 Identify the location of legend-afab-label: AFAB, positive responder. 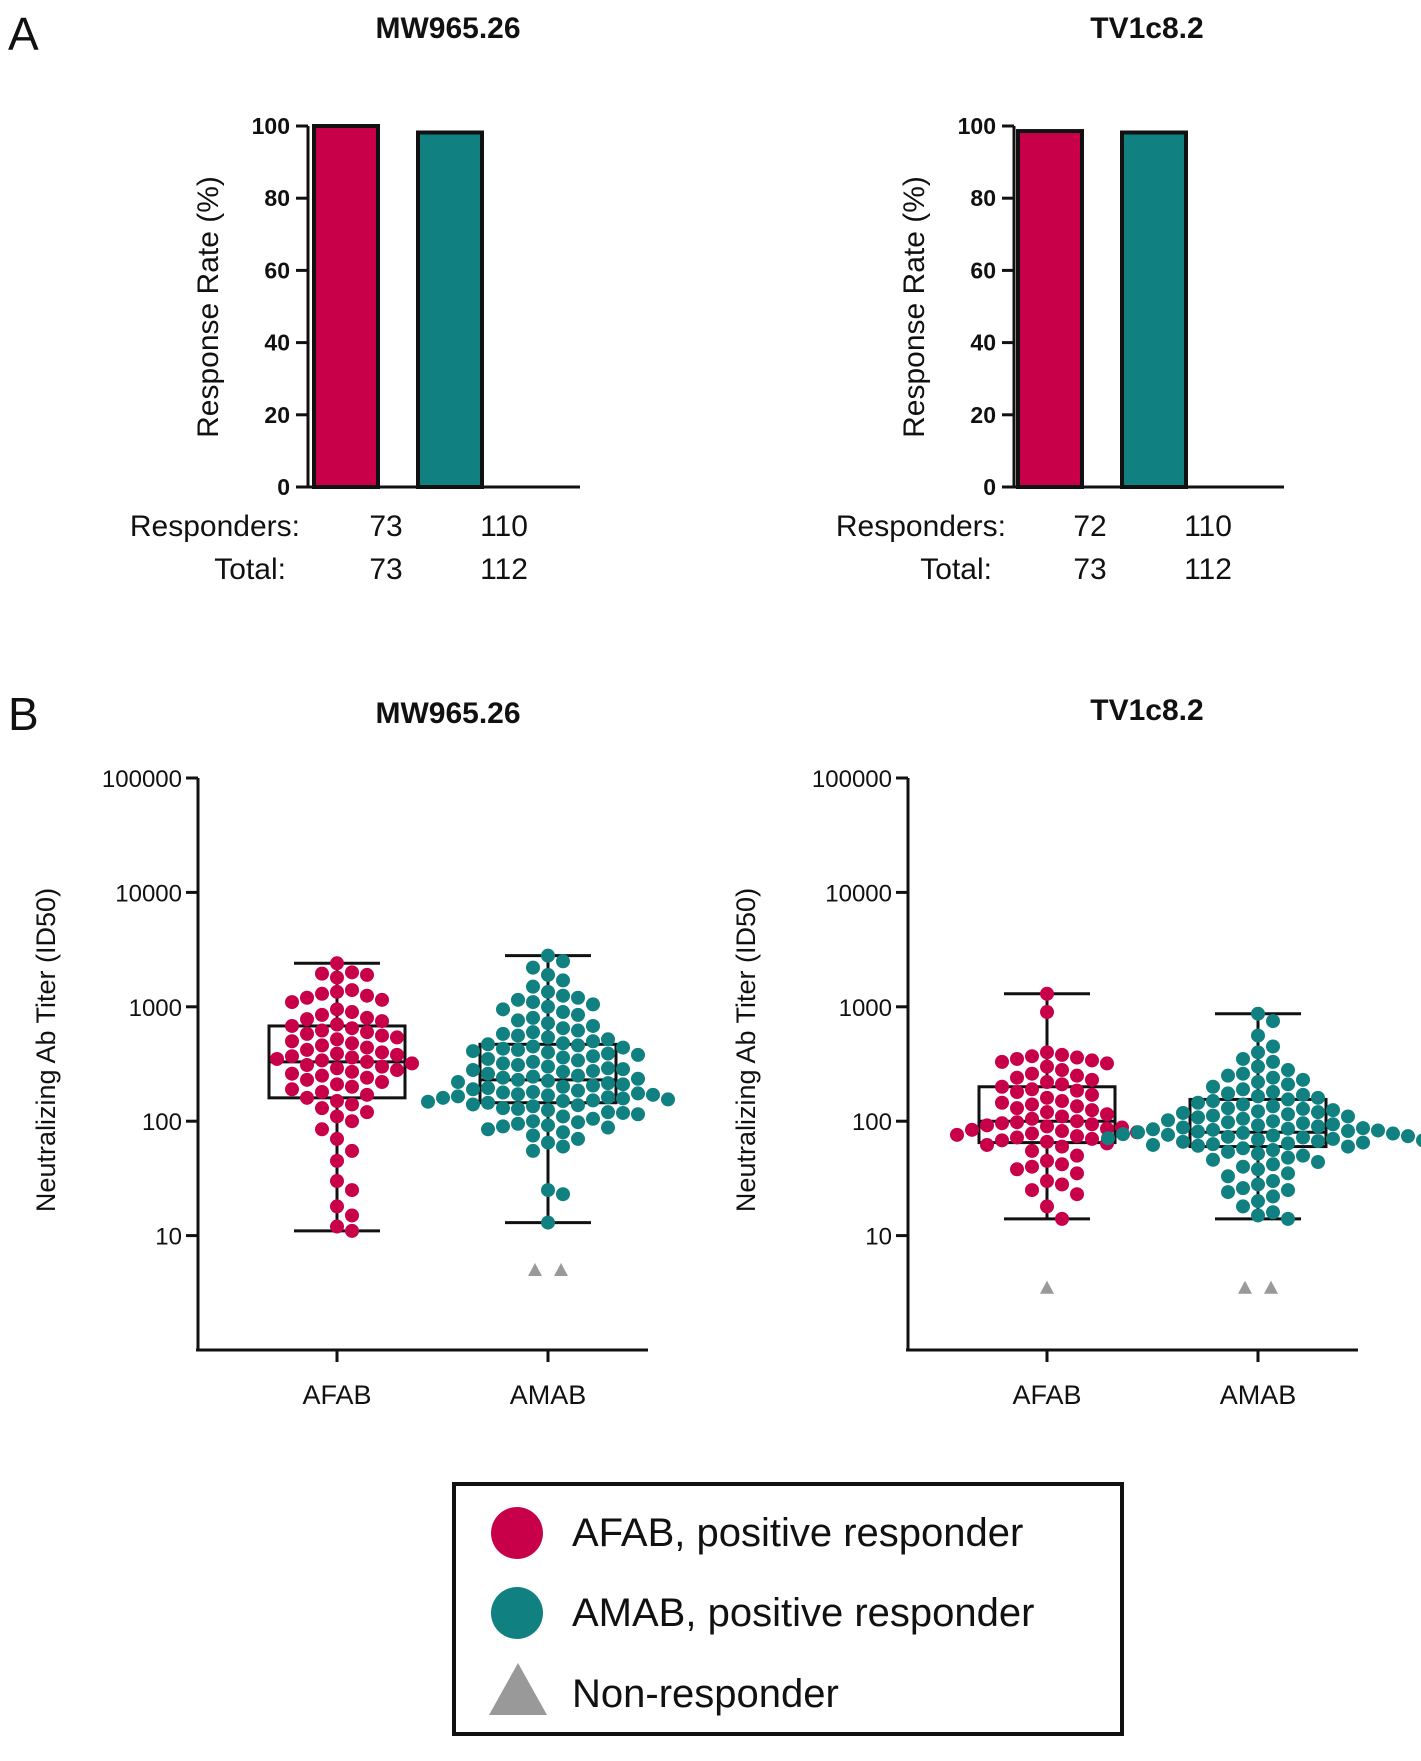
(797, 1533).